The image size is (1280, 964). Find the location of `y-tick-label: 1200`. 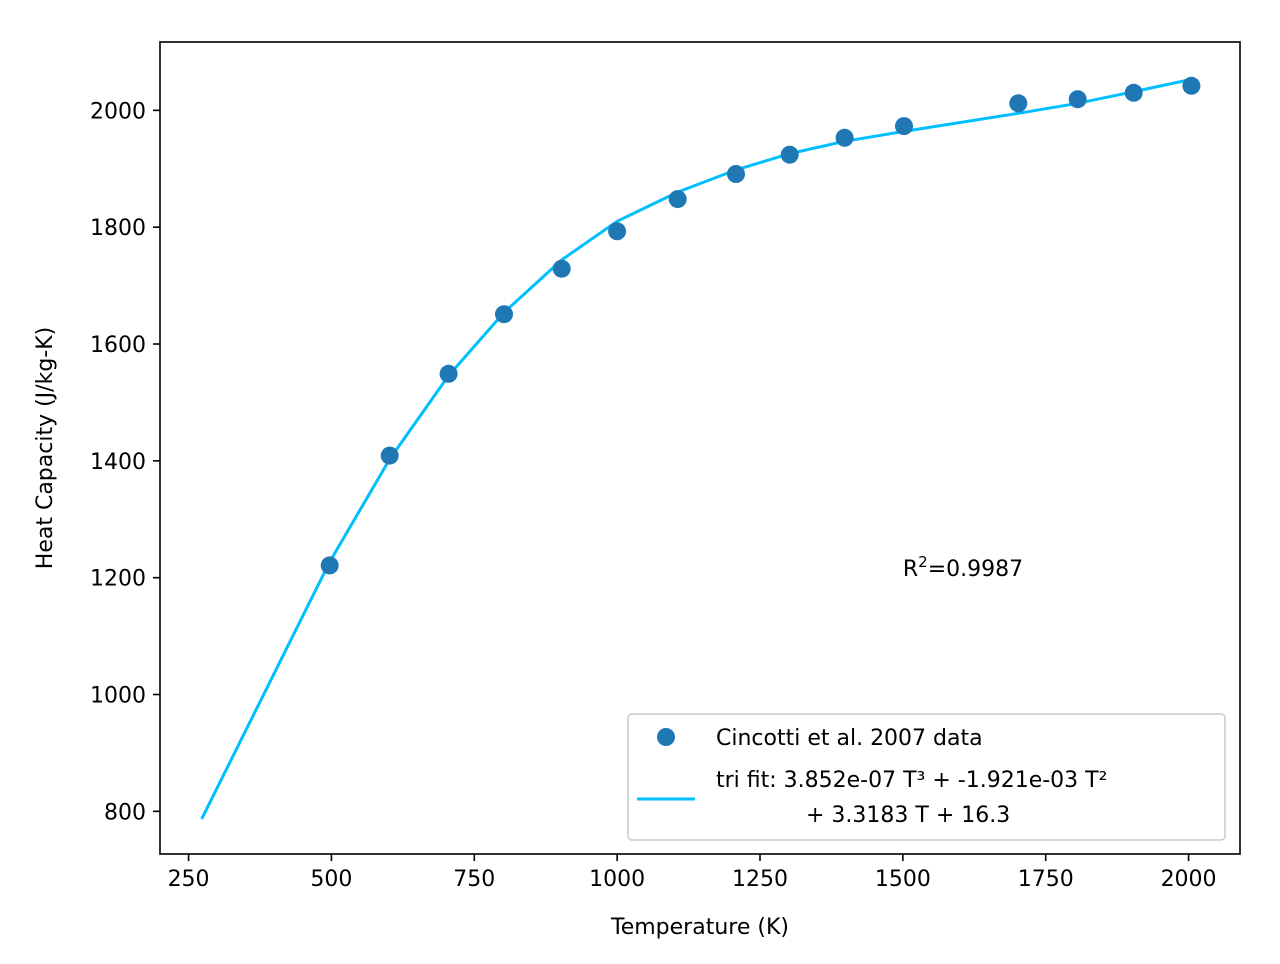

y-tick-label: 1200 is located at coordinates (118, 579).